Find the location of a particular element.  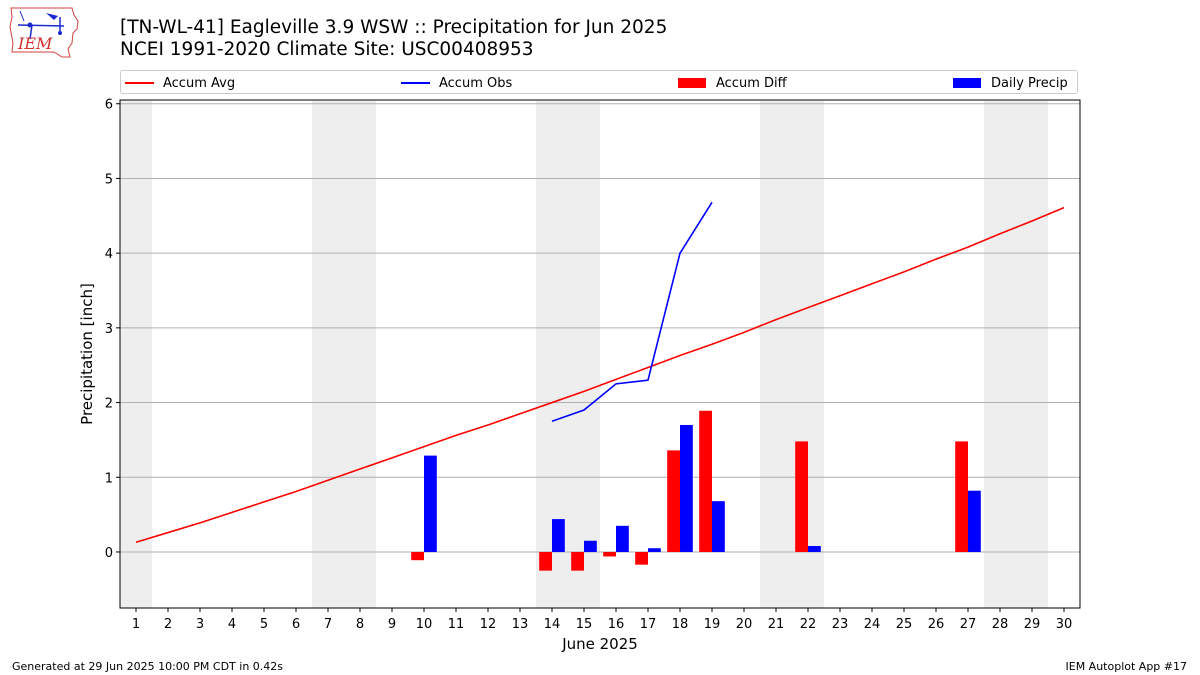

x-tick-label: 5 is located at coordinates (264, 624).